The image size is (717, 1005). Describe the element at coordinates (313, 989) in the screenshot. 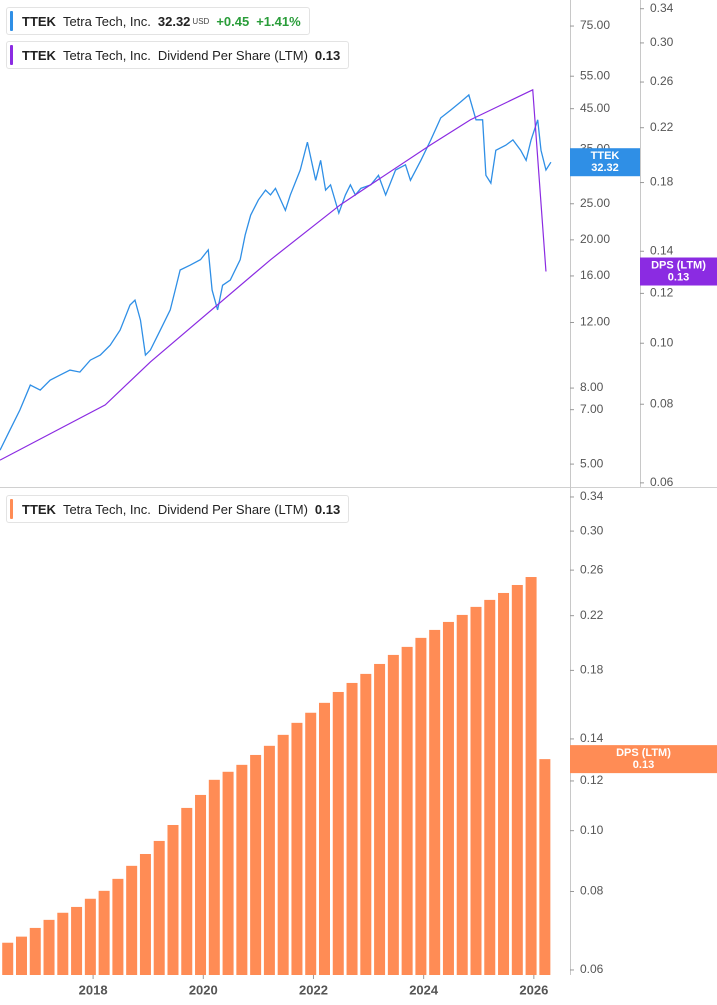

I see `x-tick-label: 2022` at that location.